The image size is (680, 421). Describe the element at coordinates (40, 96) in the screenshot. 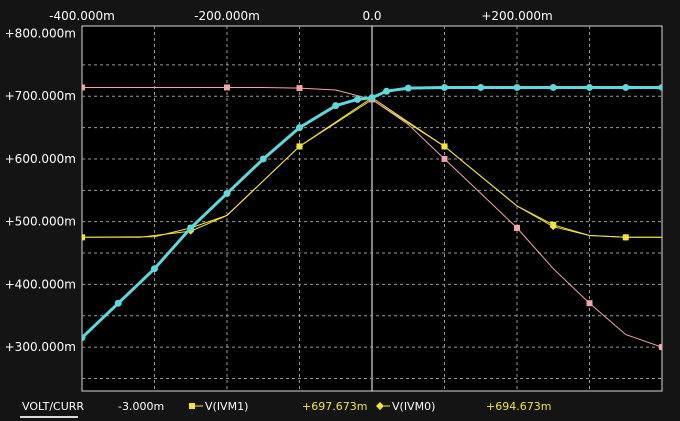

I see `y-tick-label: +700.000m` at that location.